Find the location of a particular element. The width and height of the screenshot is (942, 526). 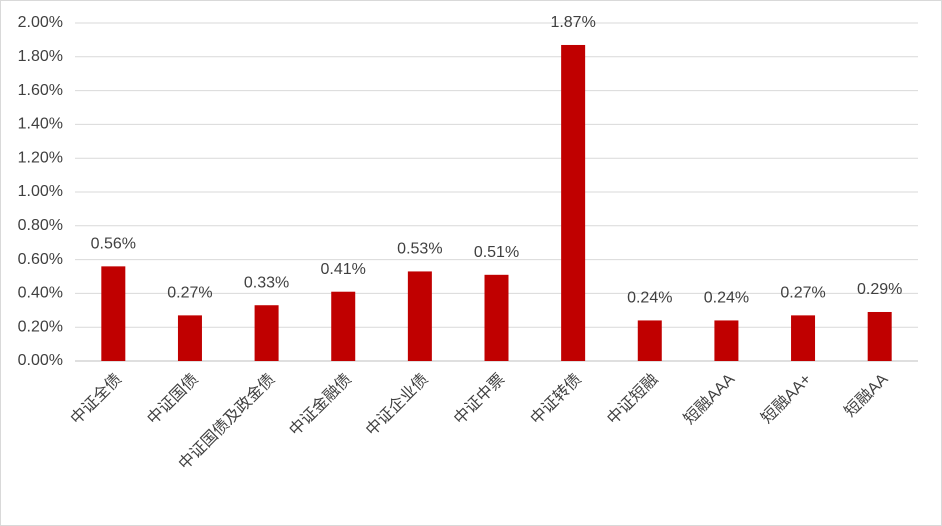

y-tick-label: 0.80% is located at coordinates (40, 225).